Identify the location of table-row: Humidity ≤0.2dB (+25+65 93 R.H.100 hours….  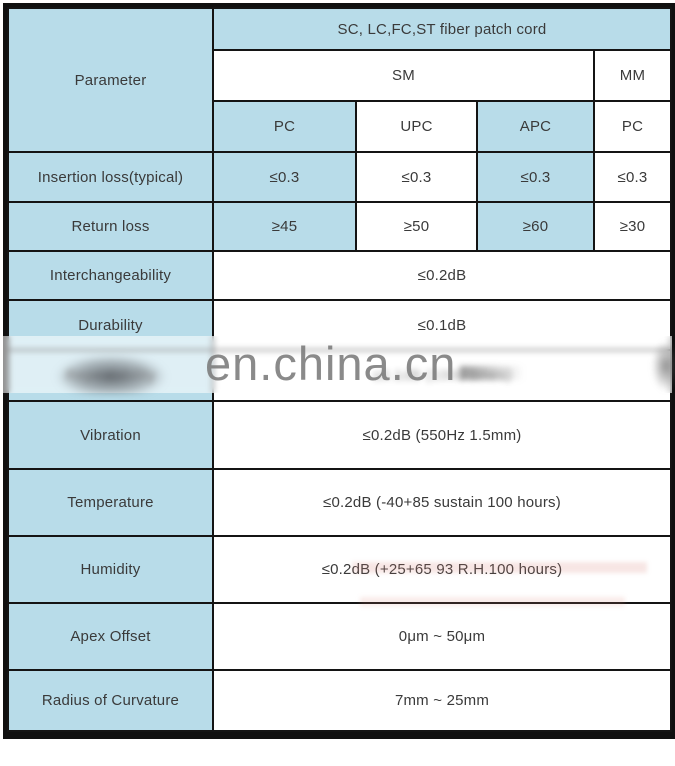
(339, 569).